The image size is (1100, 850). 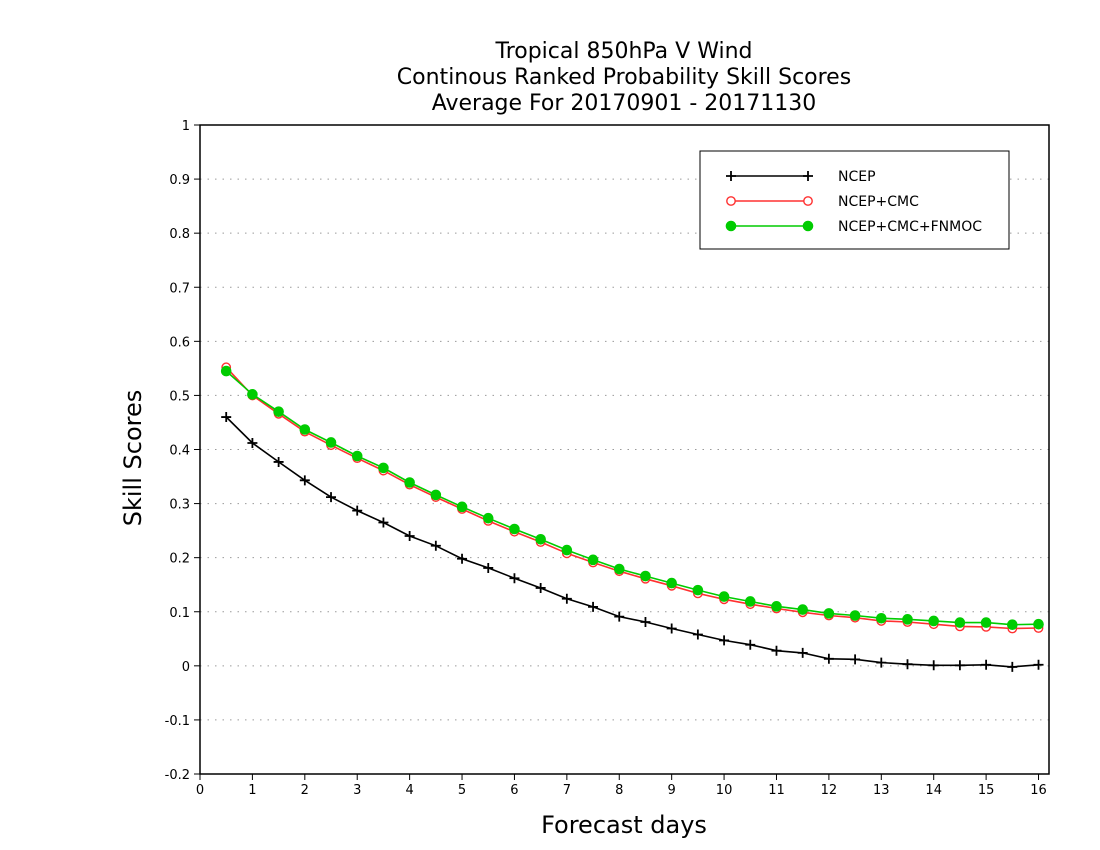 I want to click on legend-ncep-point, so click(x=731, y=176).